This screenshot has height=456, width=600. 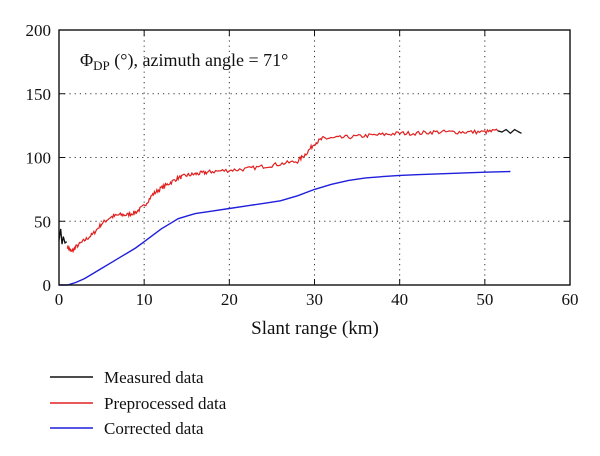 What do you see at coordinates (39, 158) in the screenshot?
I see `y-tick-label: 100` at bounding box center [39, 158].